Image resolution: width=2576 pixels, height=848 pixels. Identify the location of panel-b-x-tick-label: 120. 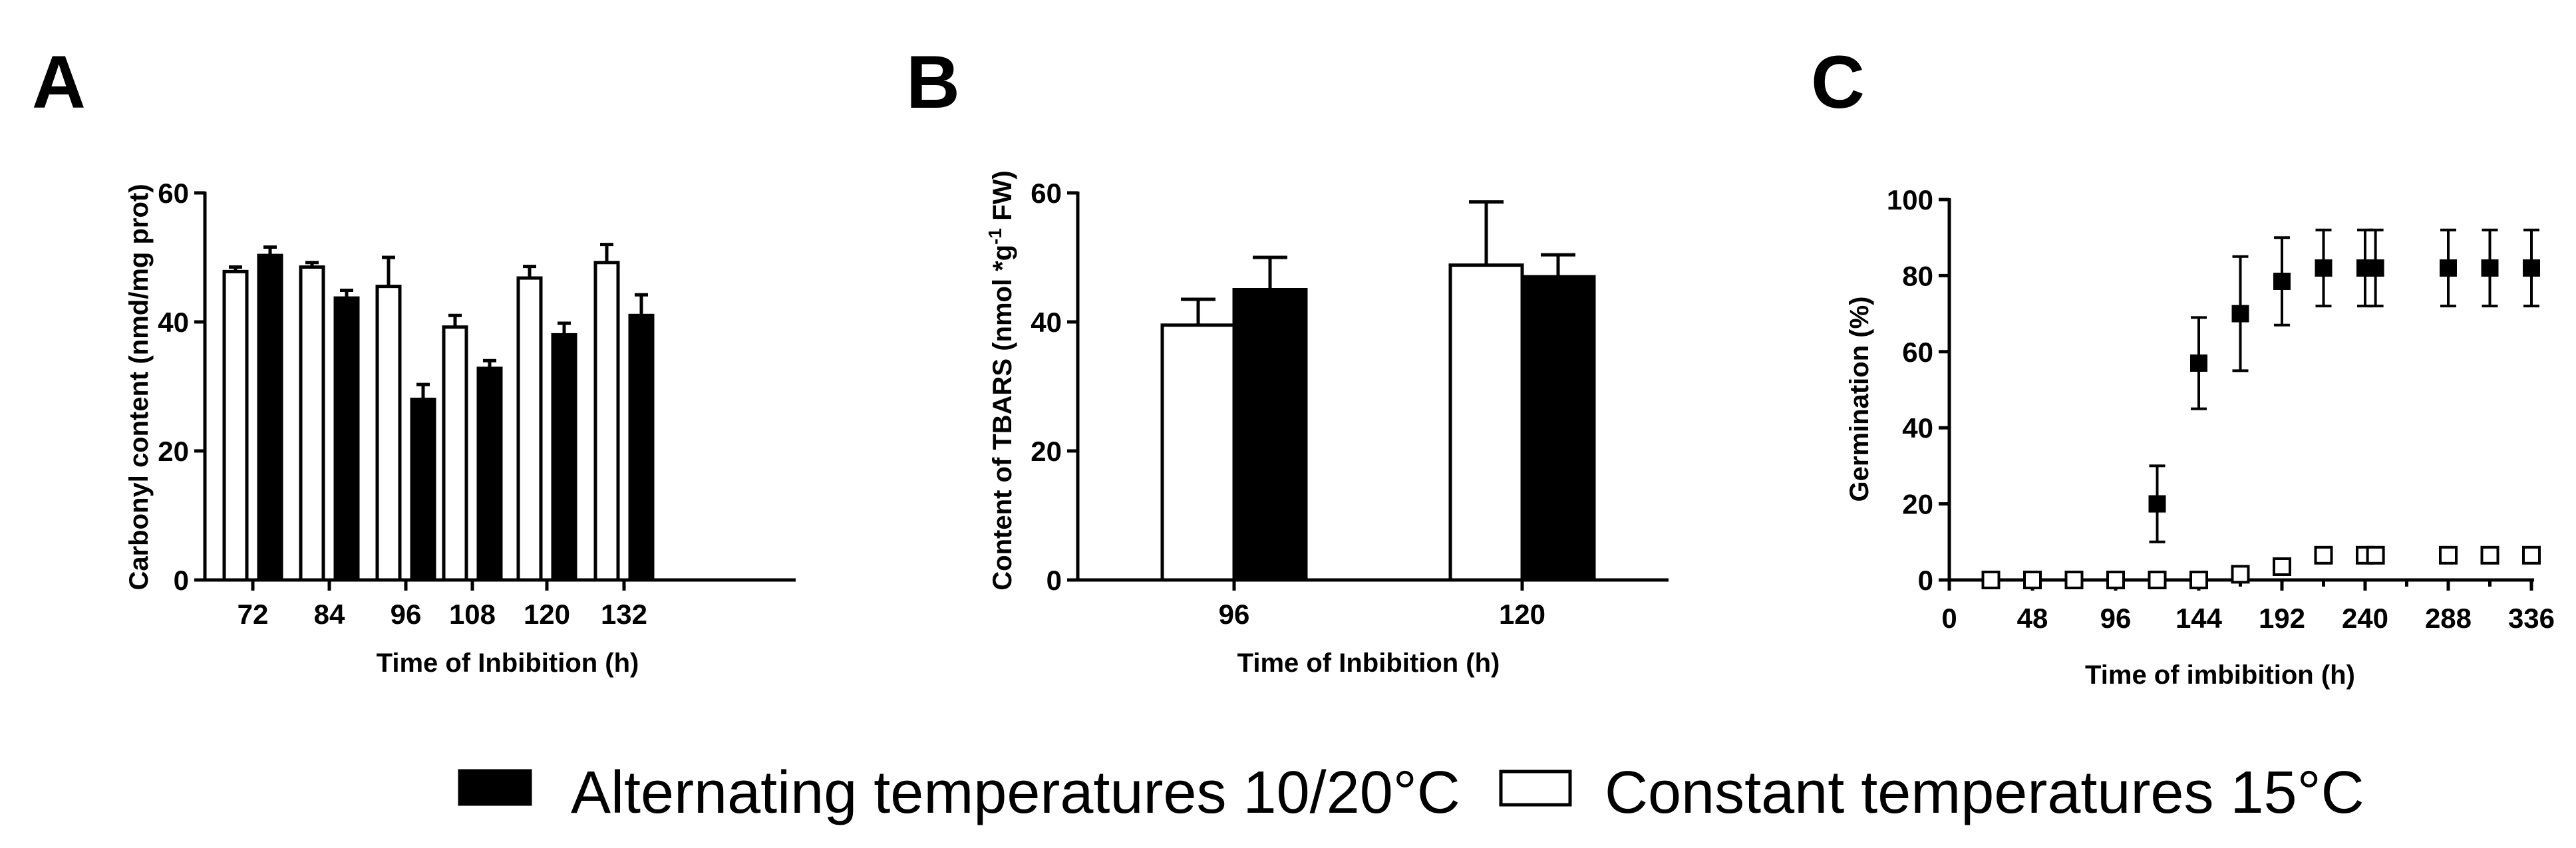
(1522, 614).